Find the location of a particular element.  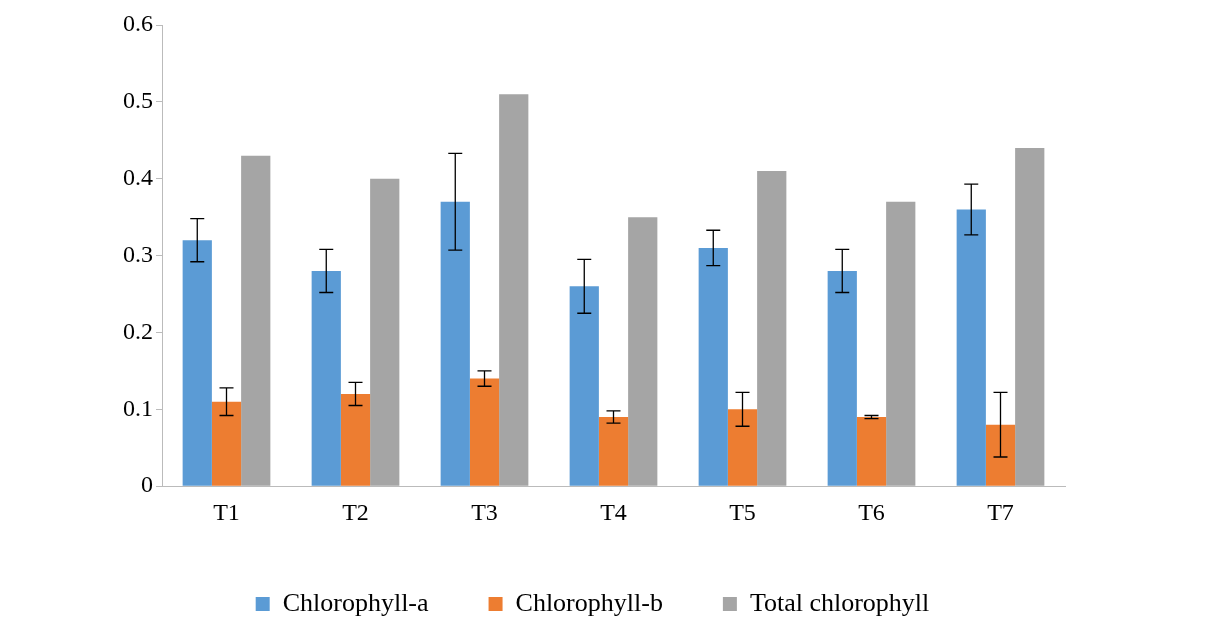

x-tick-label: T1 is located at coordinates (226, 511).